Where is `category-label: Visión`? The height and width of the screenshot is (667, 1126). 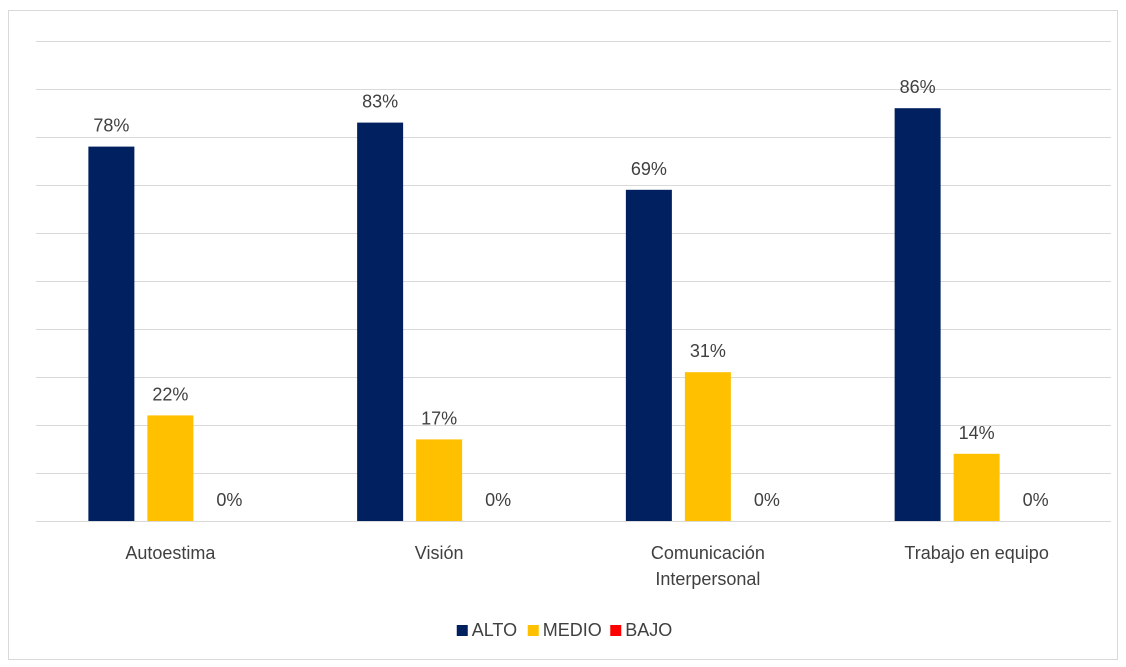 category-label: Visión is located at coordinates (439, 553).